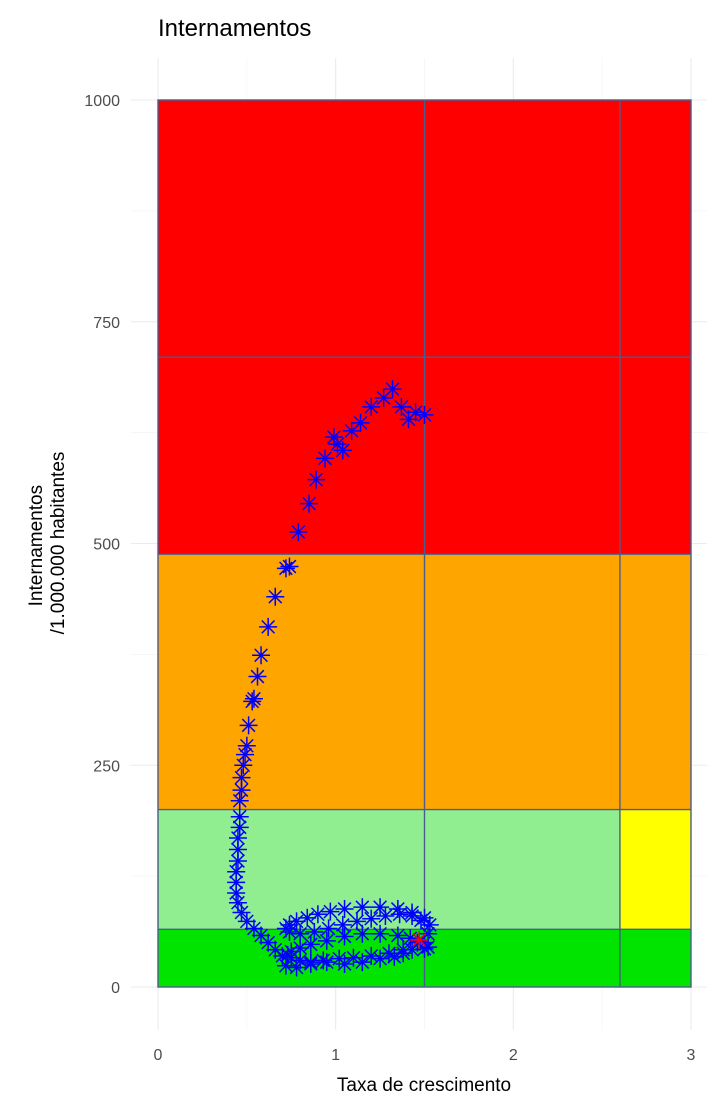 This screenshot has width=707, height=1096. I want to click on y-tick-label: 500, so click(106, 545).